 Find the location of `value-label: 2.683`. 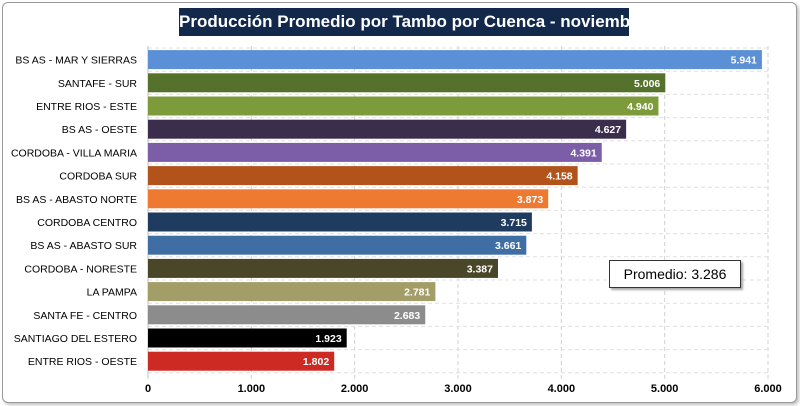

value-label: 2.683 is located at coordinates (407, 316).